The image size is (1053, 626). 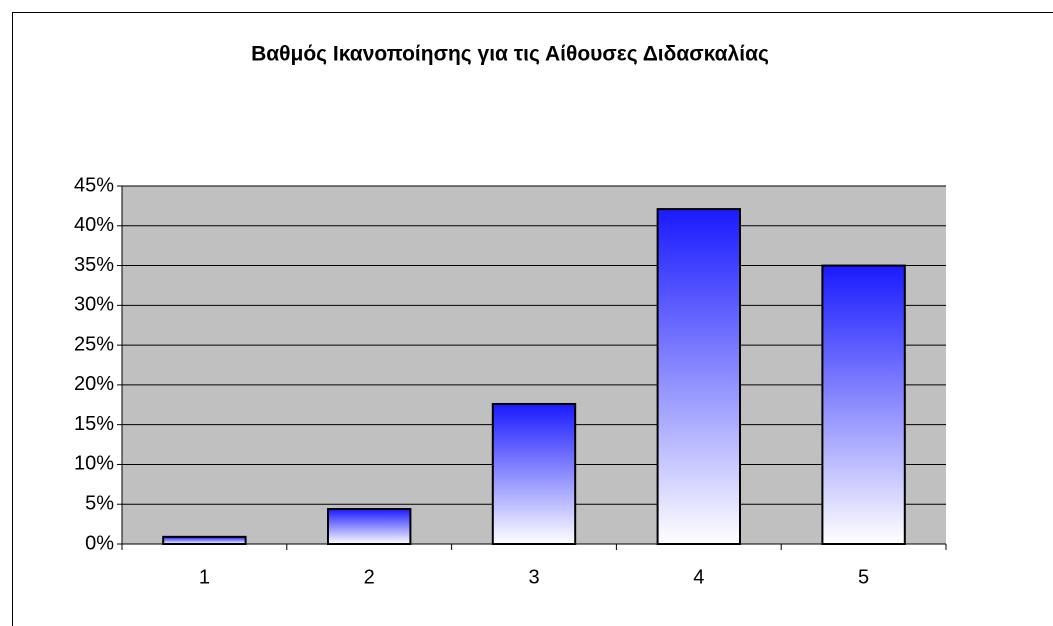 What do you see at coordinates (698, 577) in the screenshot?
I see `x-tick-label: 4` at bounding box center [698, 577].